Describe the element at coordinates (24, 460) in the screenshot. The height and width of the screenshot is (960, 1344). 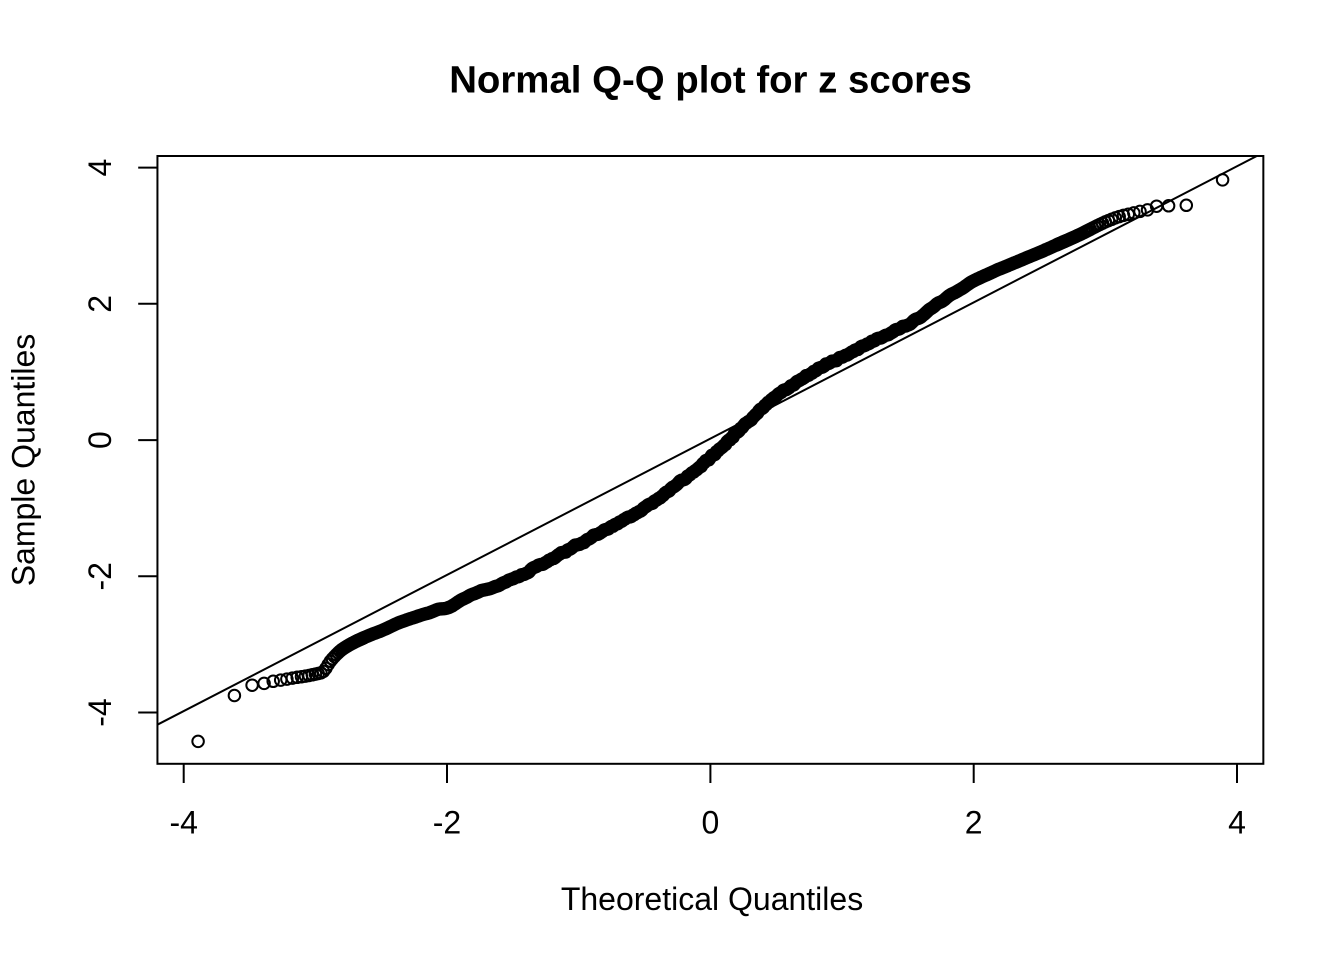
I see `svg-text: Sample Quantiles` at that location.